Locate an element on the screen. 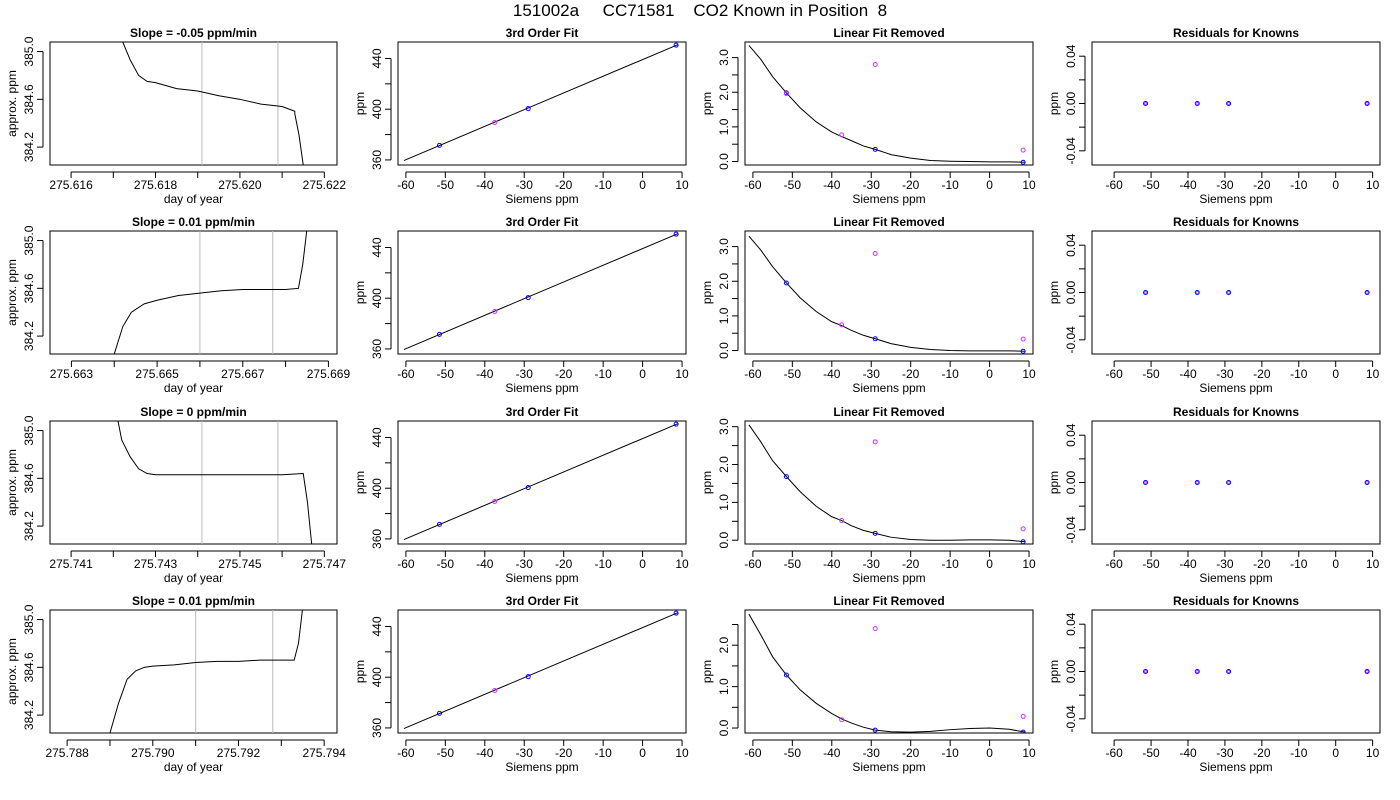 The image size is (1400, 800). x-tick-label: 275.788 is located at coordinates (67, 753).